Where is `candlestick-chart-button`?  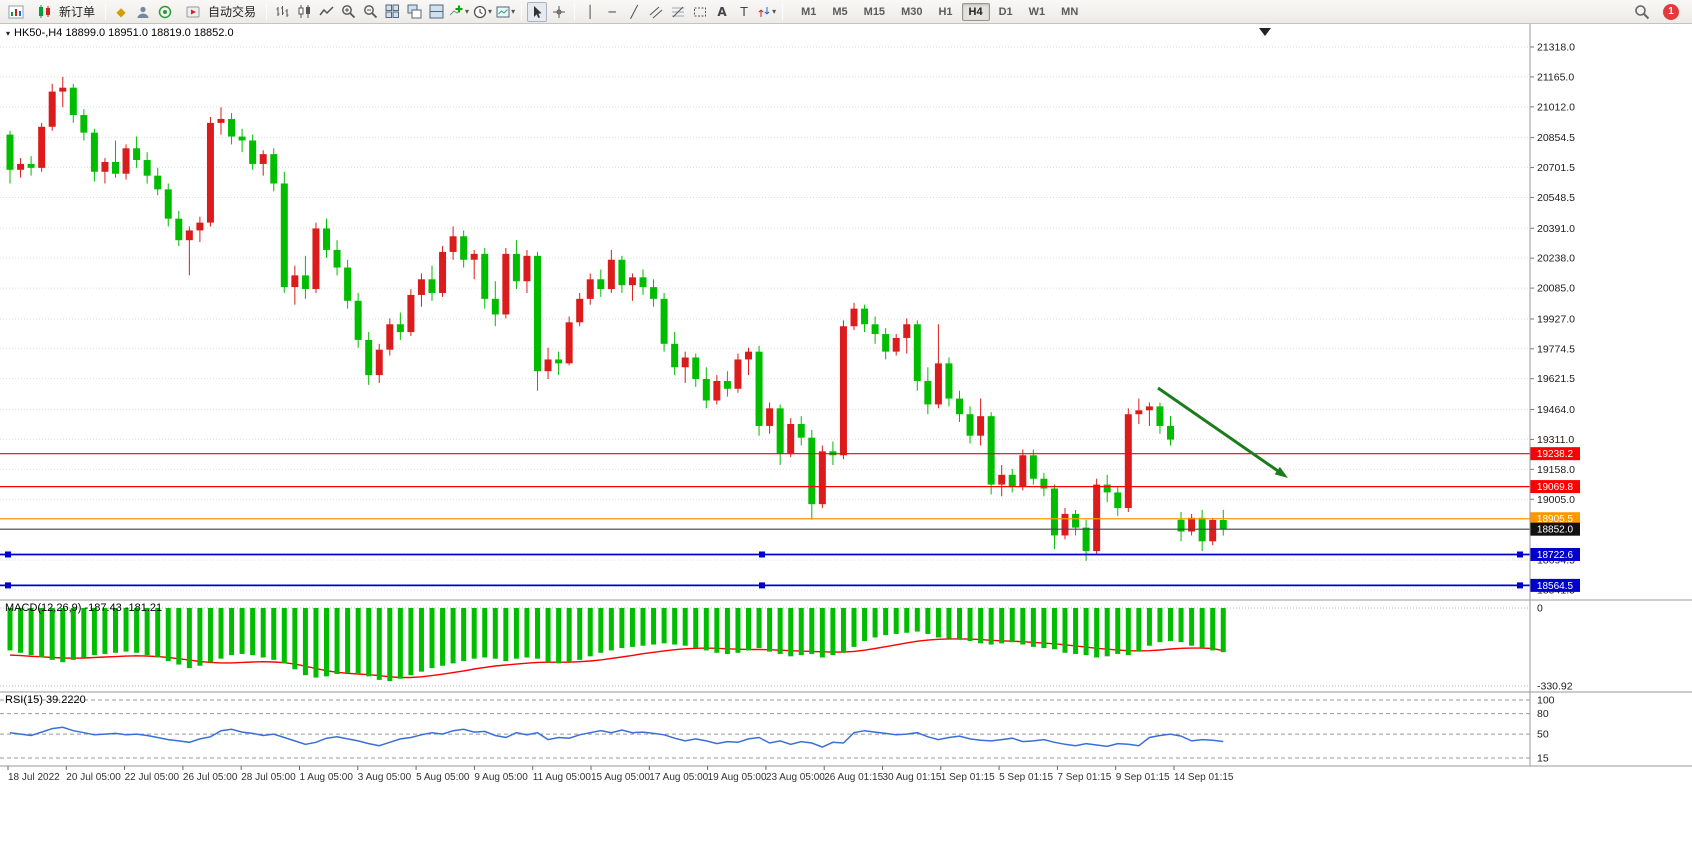 candlestick-chart-button is located at coordinates (304, 12).